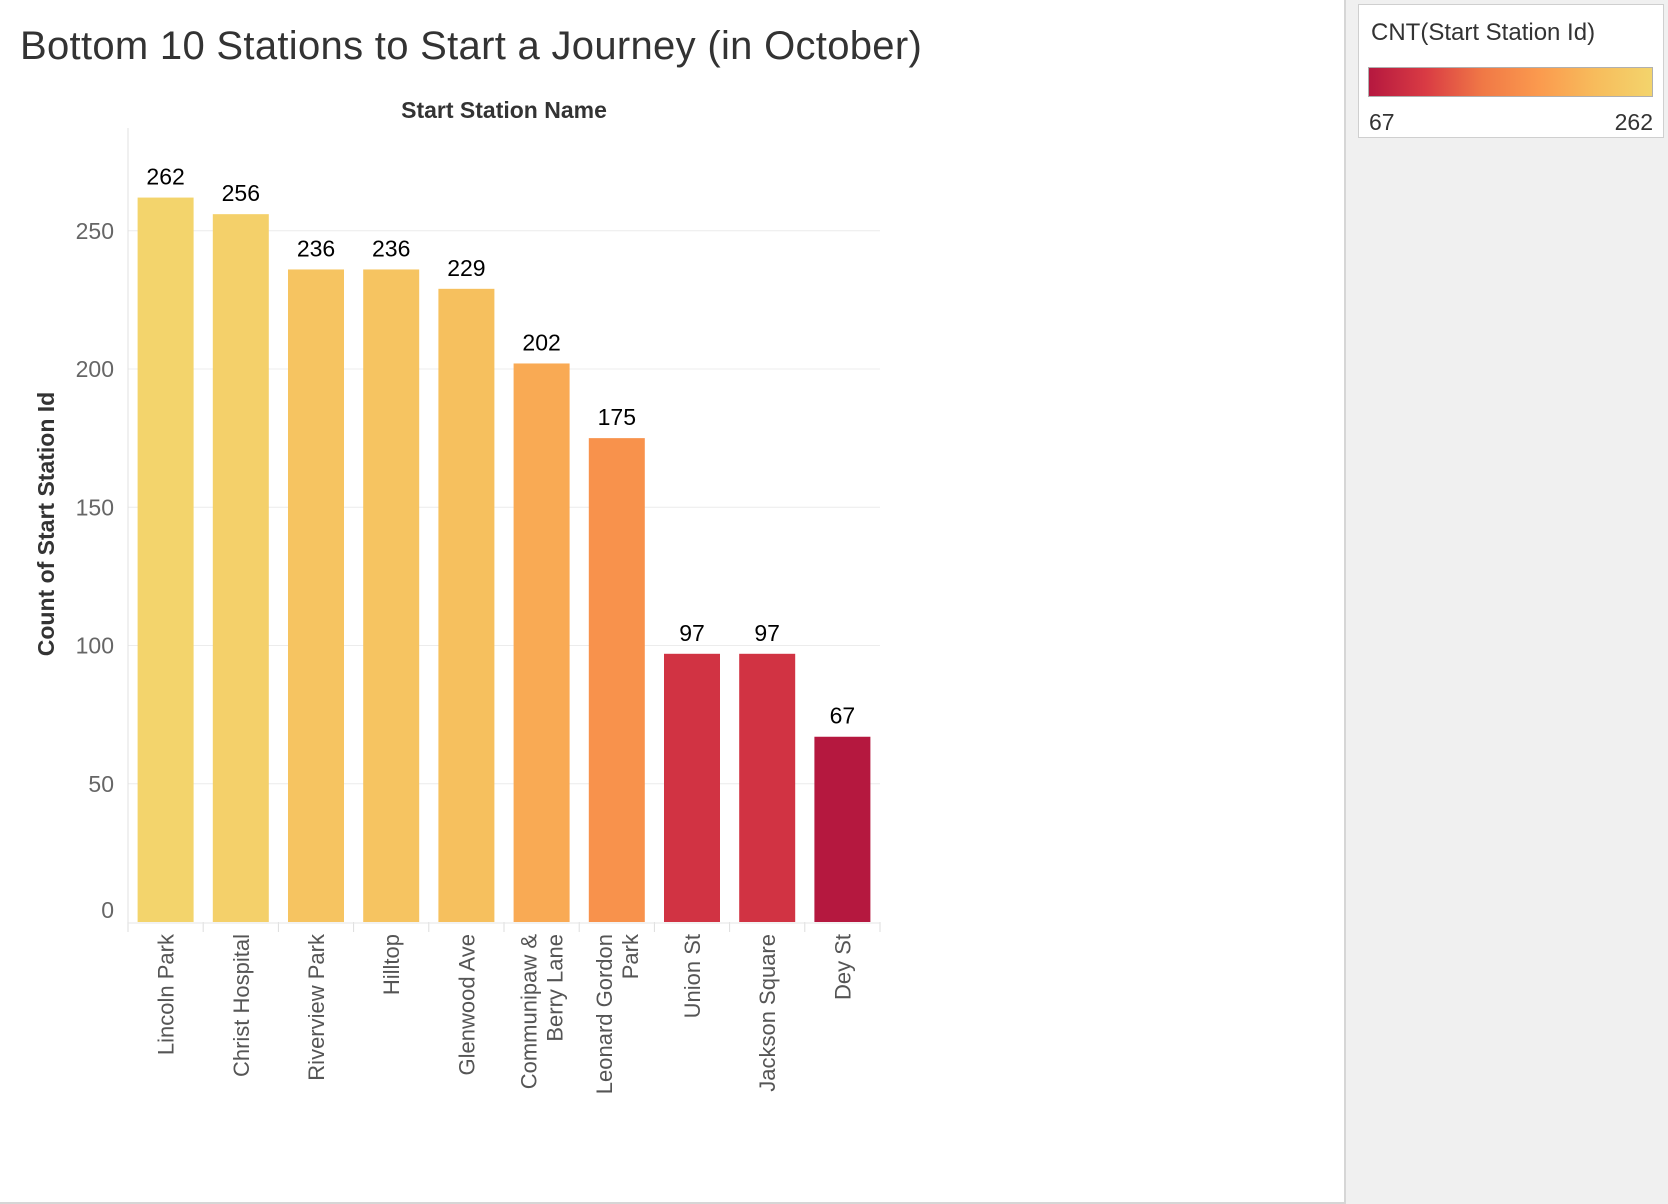 The height and width of the screenshot is (1204, 1668). What do you see at coordinates (95, 646) in the screenshot?
I see `y-tick-label: 100` at bounding box center [95, 646].